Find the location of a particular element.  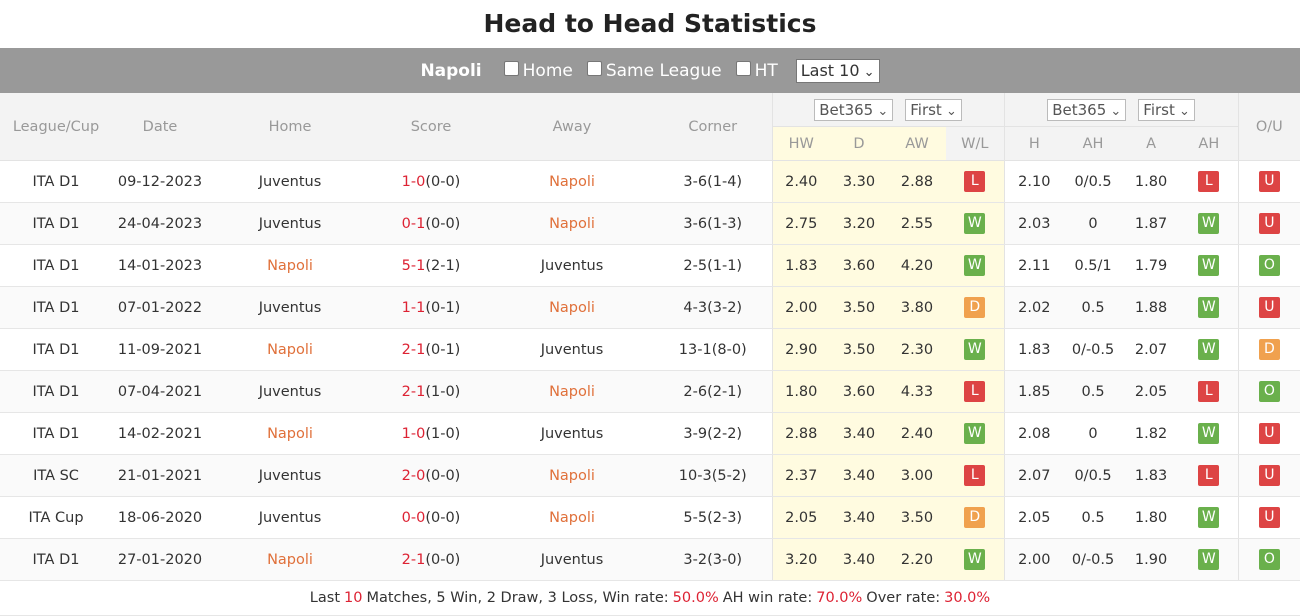

half-time-score: (1-0) is located at coordinates (443, 433).